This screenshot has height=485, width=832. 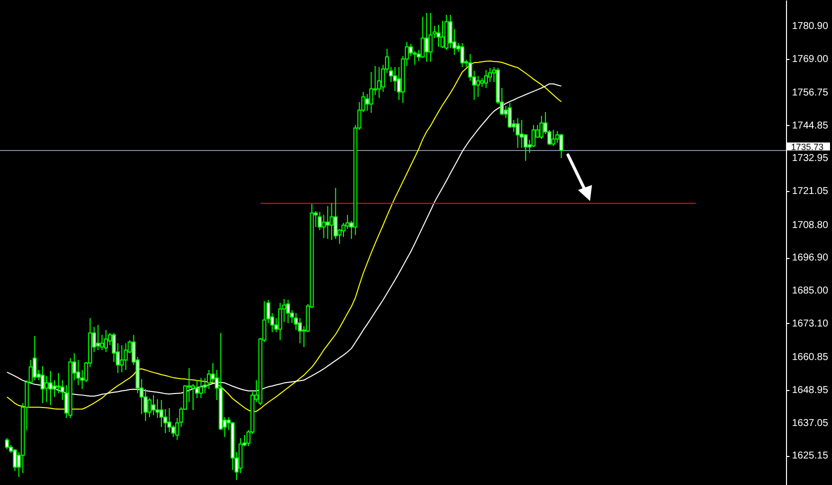 What do you see at coordinates (810, 59) in the screenshot?
I see `y-tick-label: 1769.00` at bounding box center [810, 59].